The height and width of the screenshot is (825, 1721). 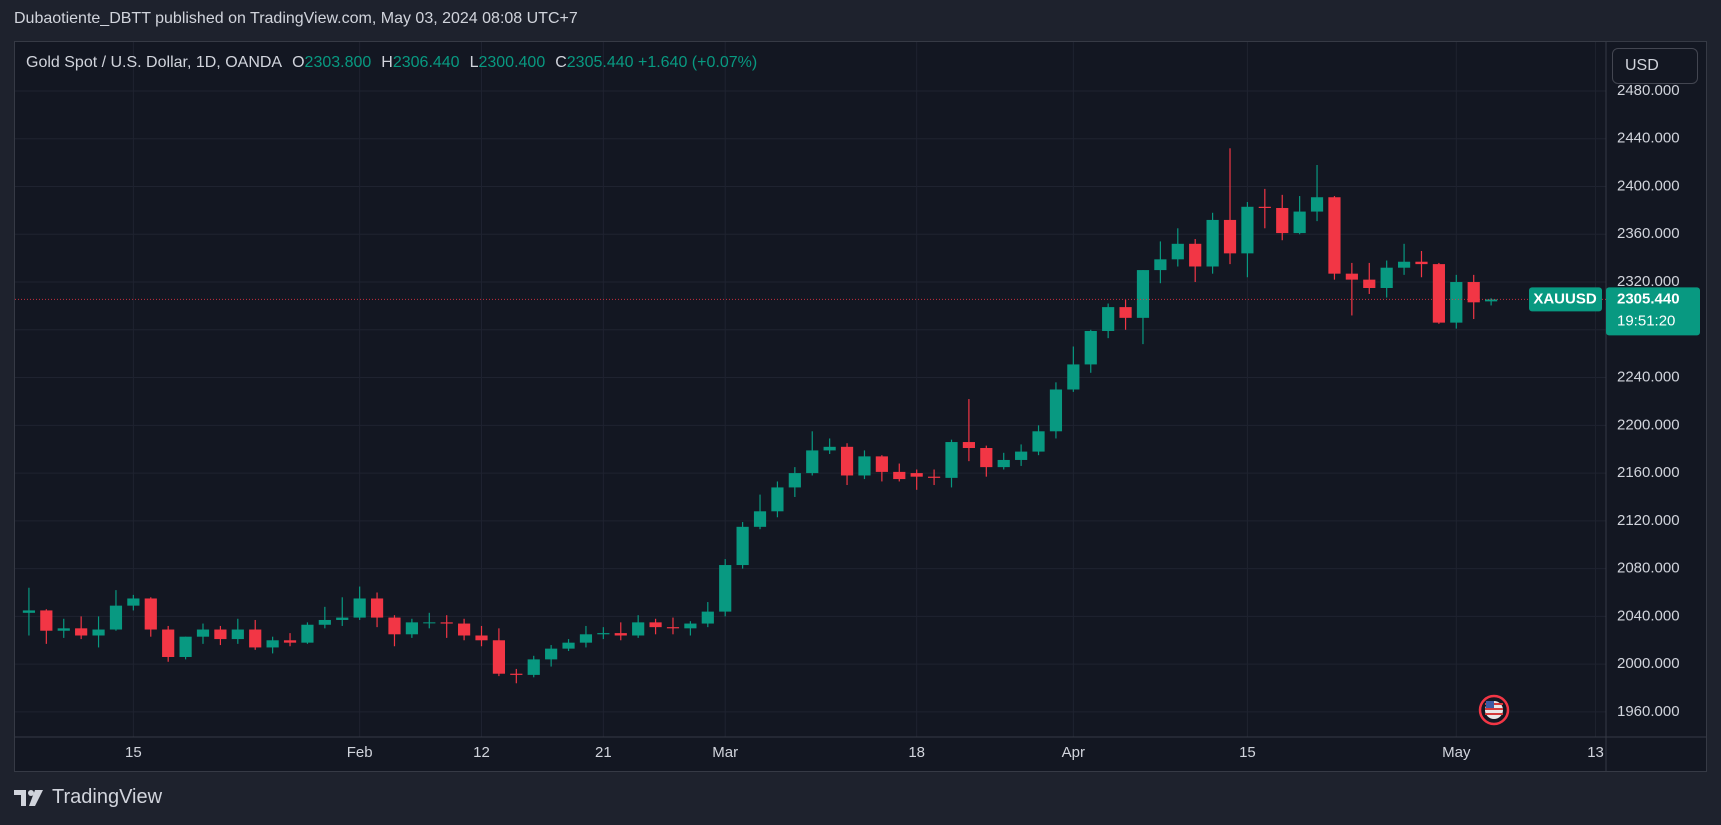 I want to click on x-tick-label: Apr, so click(x=1073, y=752).